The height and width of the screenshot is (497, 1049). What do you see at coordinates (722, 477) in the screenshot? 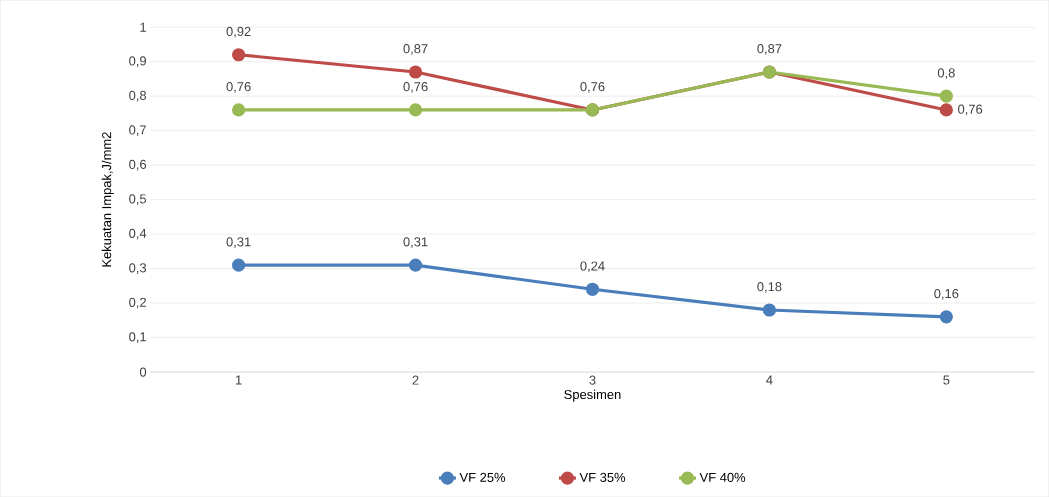
I see `legend-label: VF 40%` at bounding box center [722, 477].